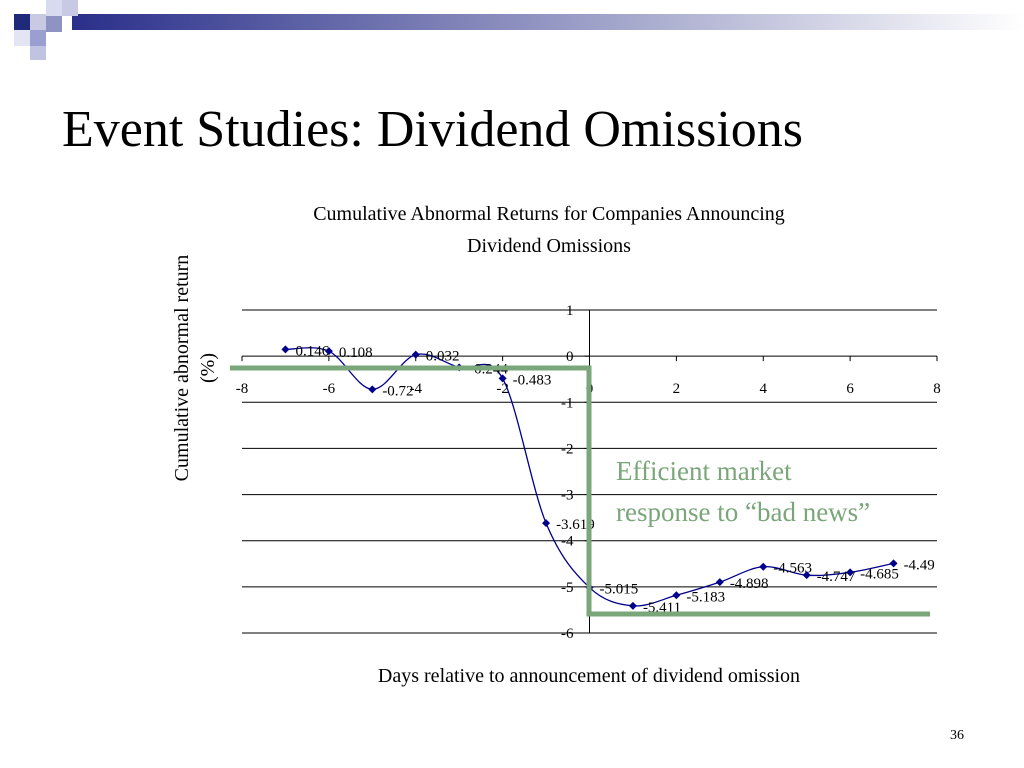  Describe the element at coordinates (567, 403) in the screenshot. I see `y-tick-label: -1` at that location.